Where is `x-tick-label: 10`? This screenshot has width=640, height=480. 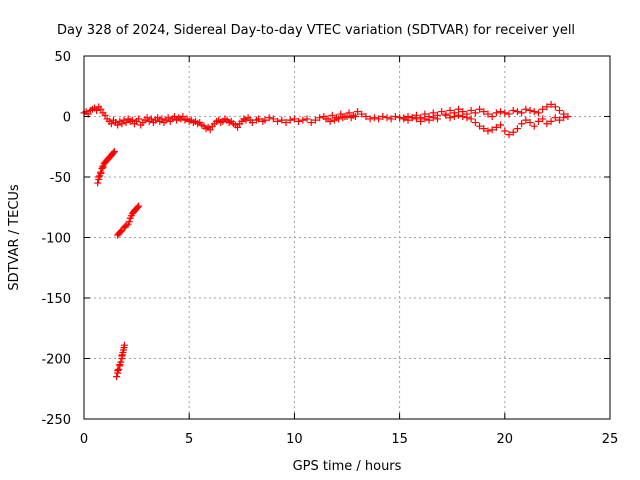 x-tick-label: 10 is located at coordinates (294, 439).